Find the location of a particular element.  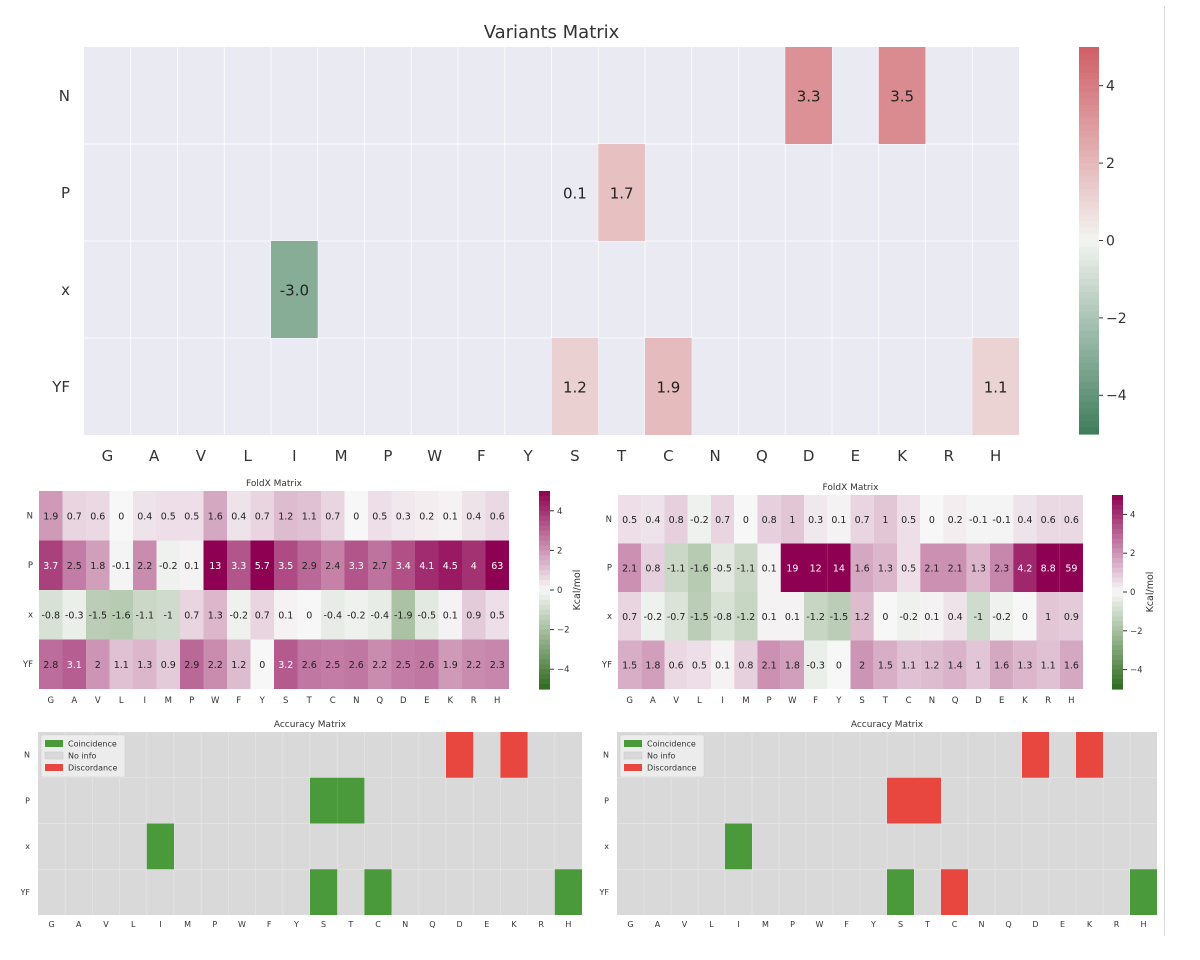

cell-label: 1 is located at coordinates (885, 520).